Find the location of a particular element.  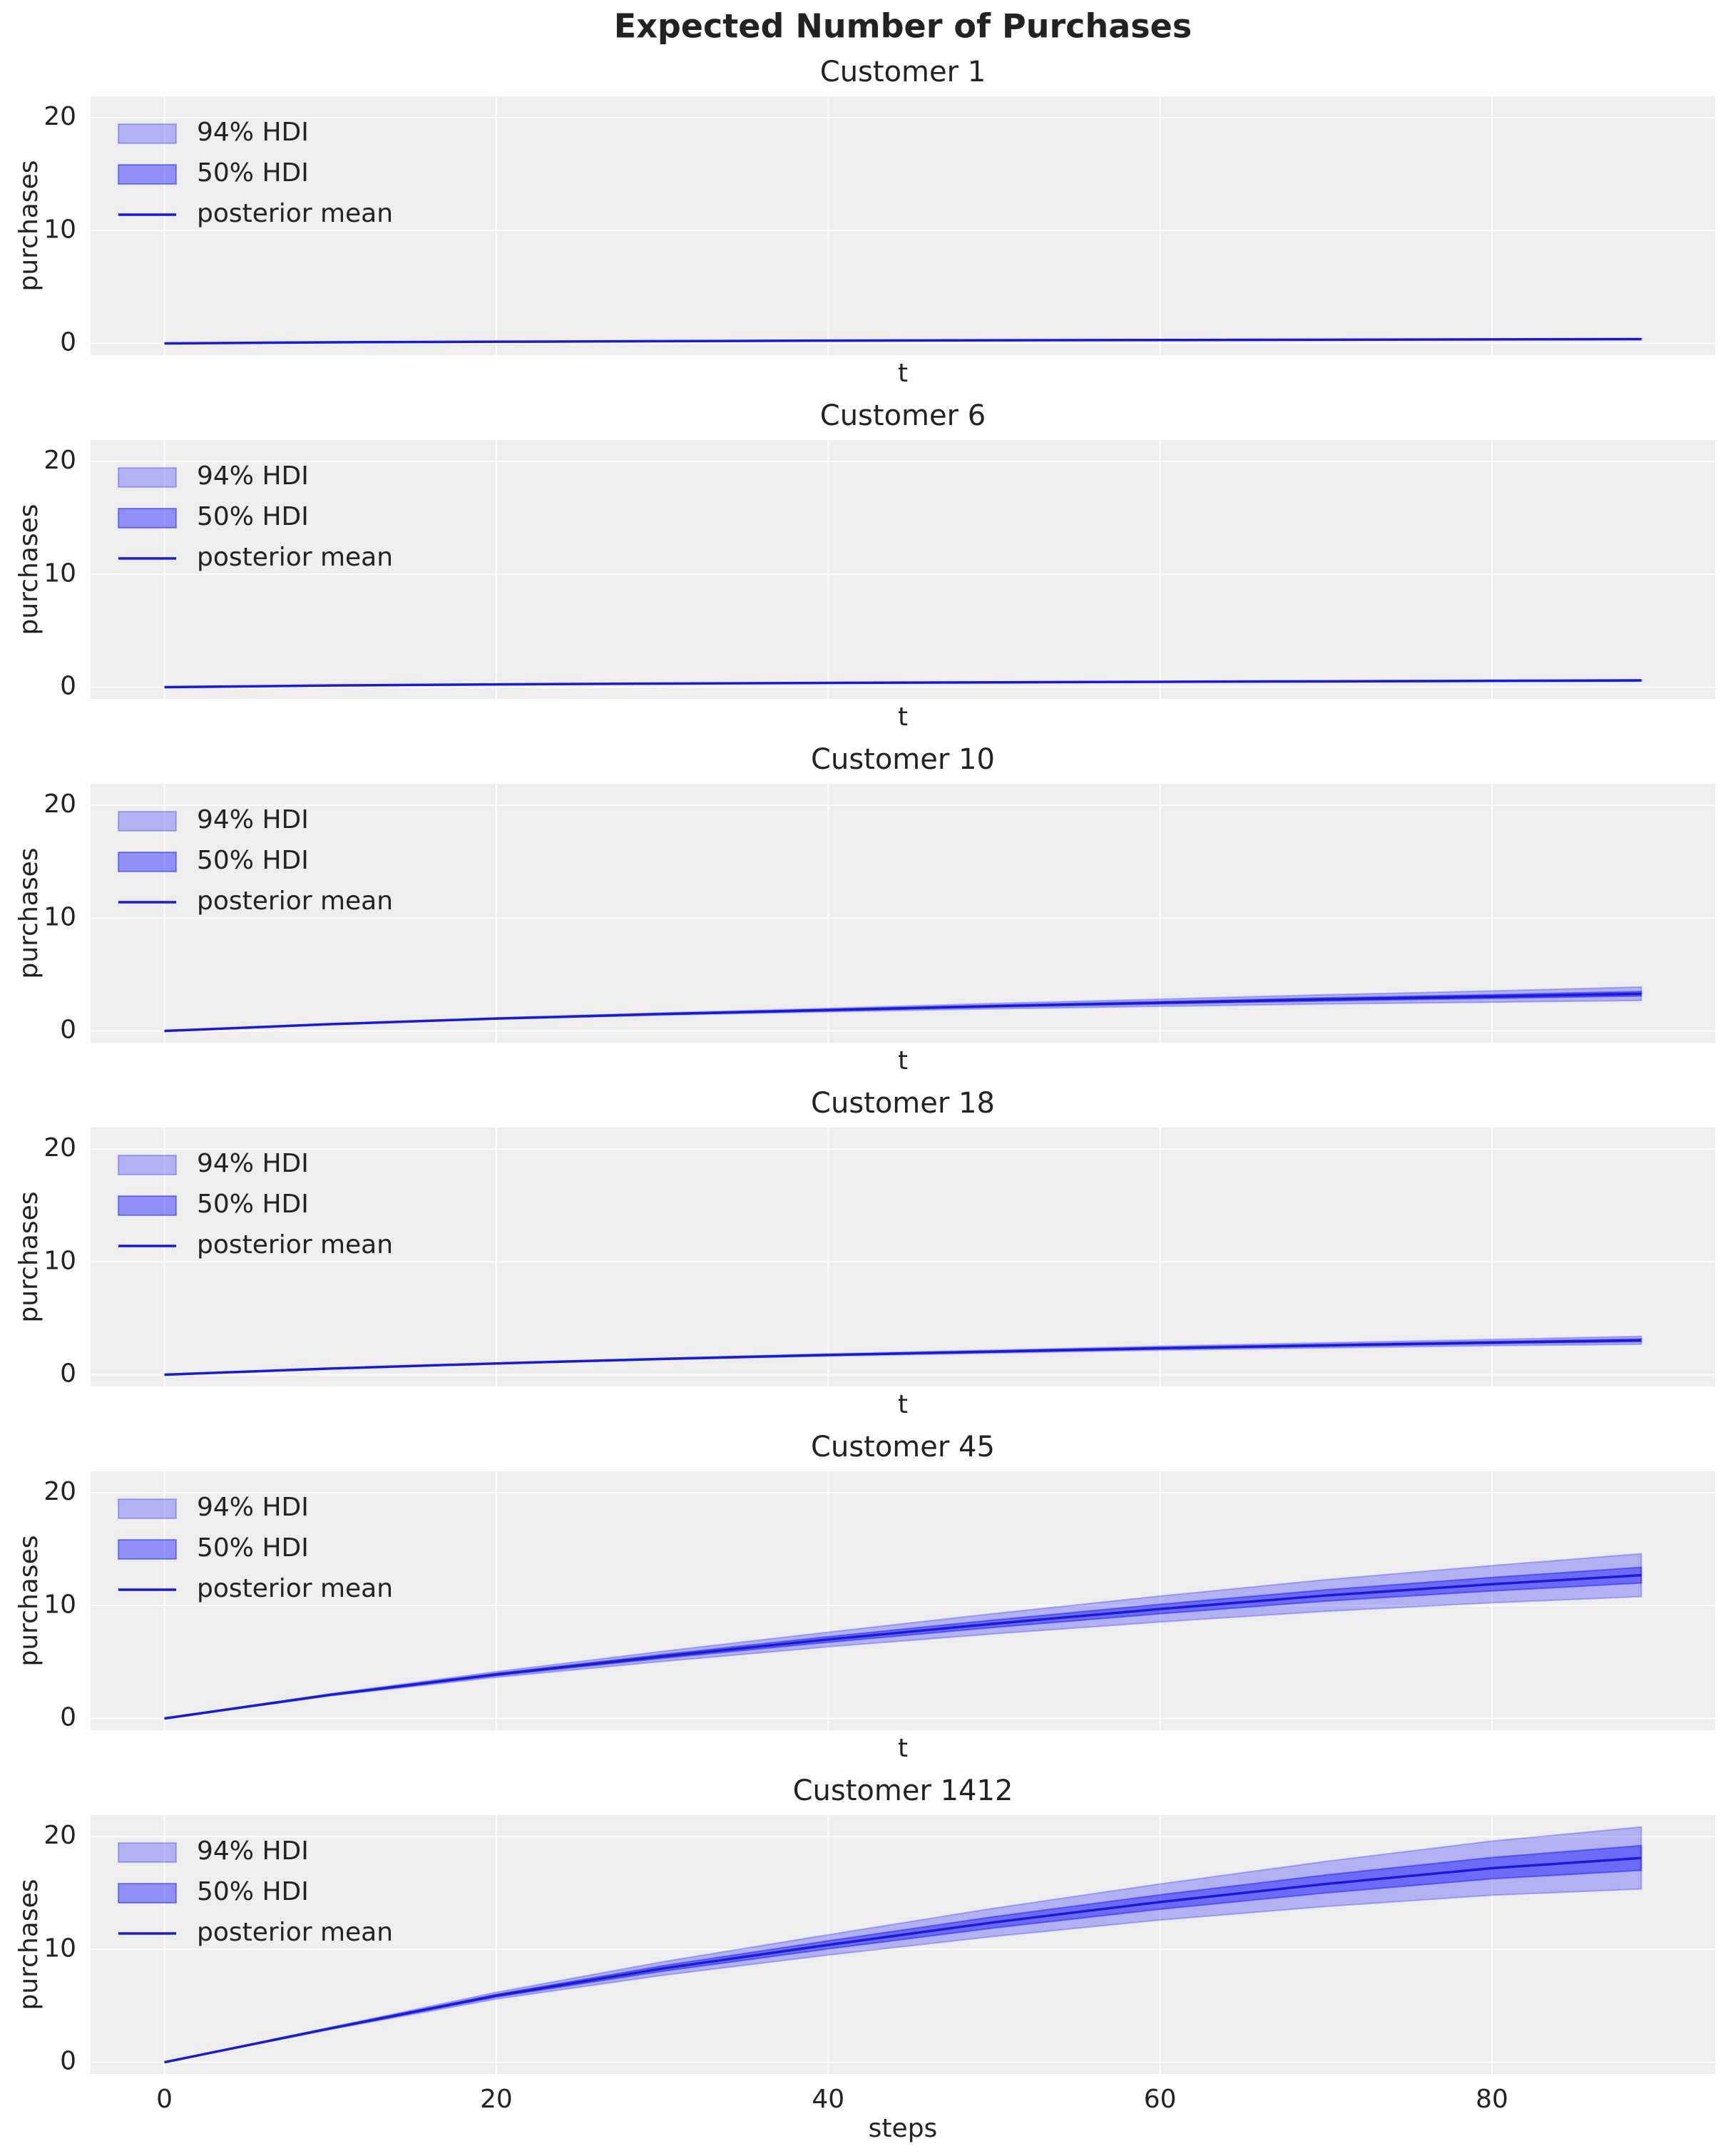

subplot-title: Customer 6 is located at coordinates (903, 415).